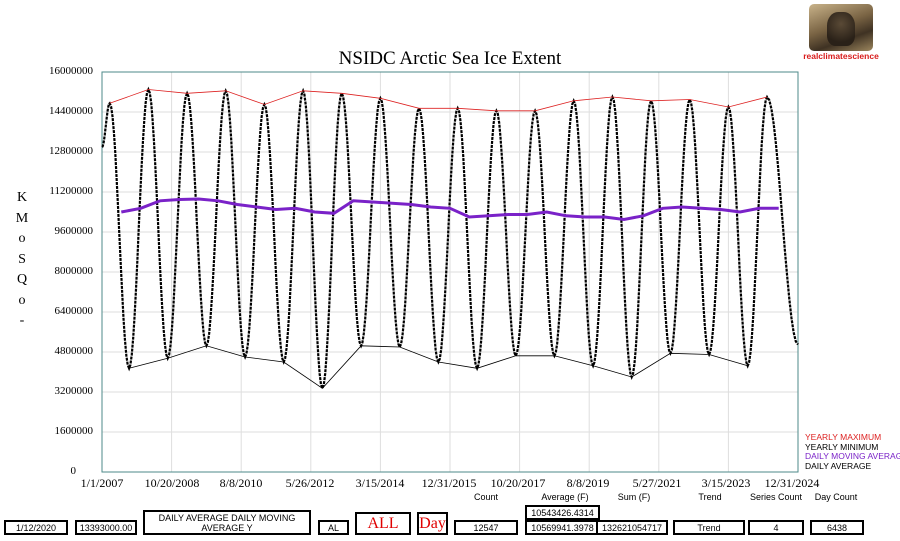  Describe the element at coordinates (588, 483) in the screenshot. I see `x-tick-label: 8/8/2019` at that location.